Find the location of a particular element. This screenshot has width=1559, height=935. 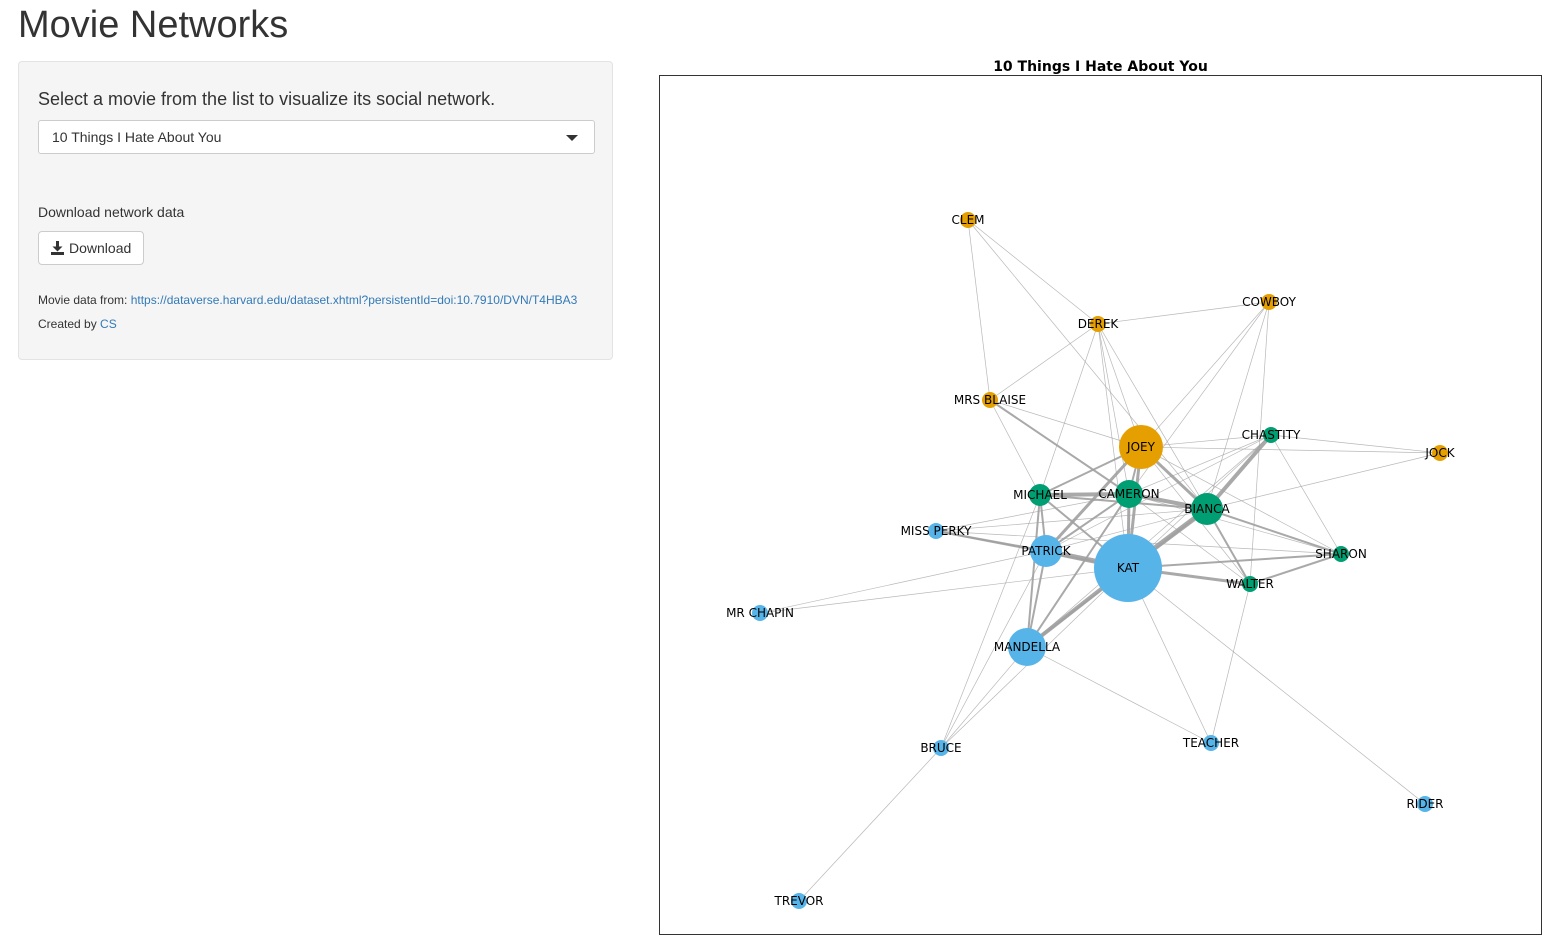

creator-line: Created by CS is located at coordinates (77, 324).